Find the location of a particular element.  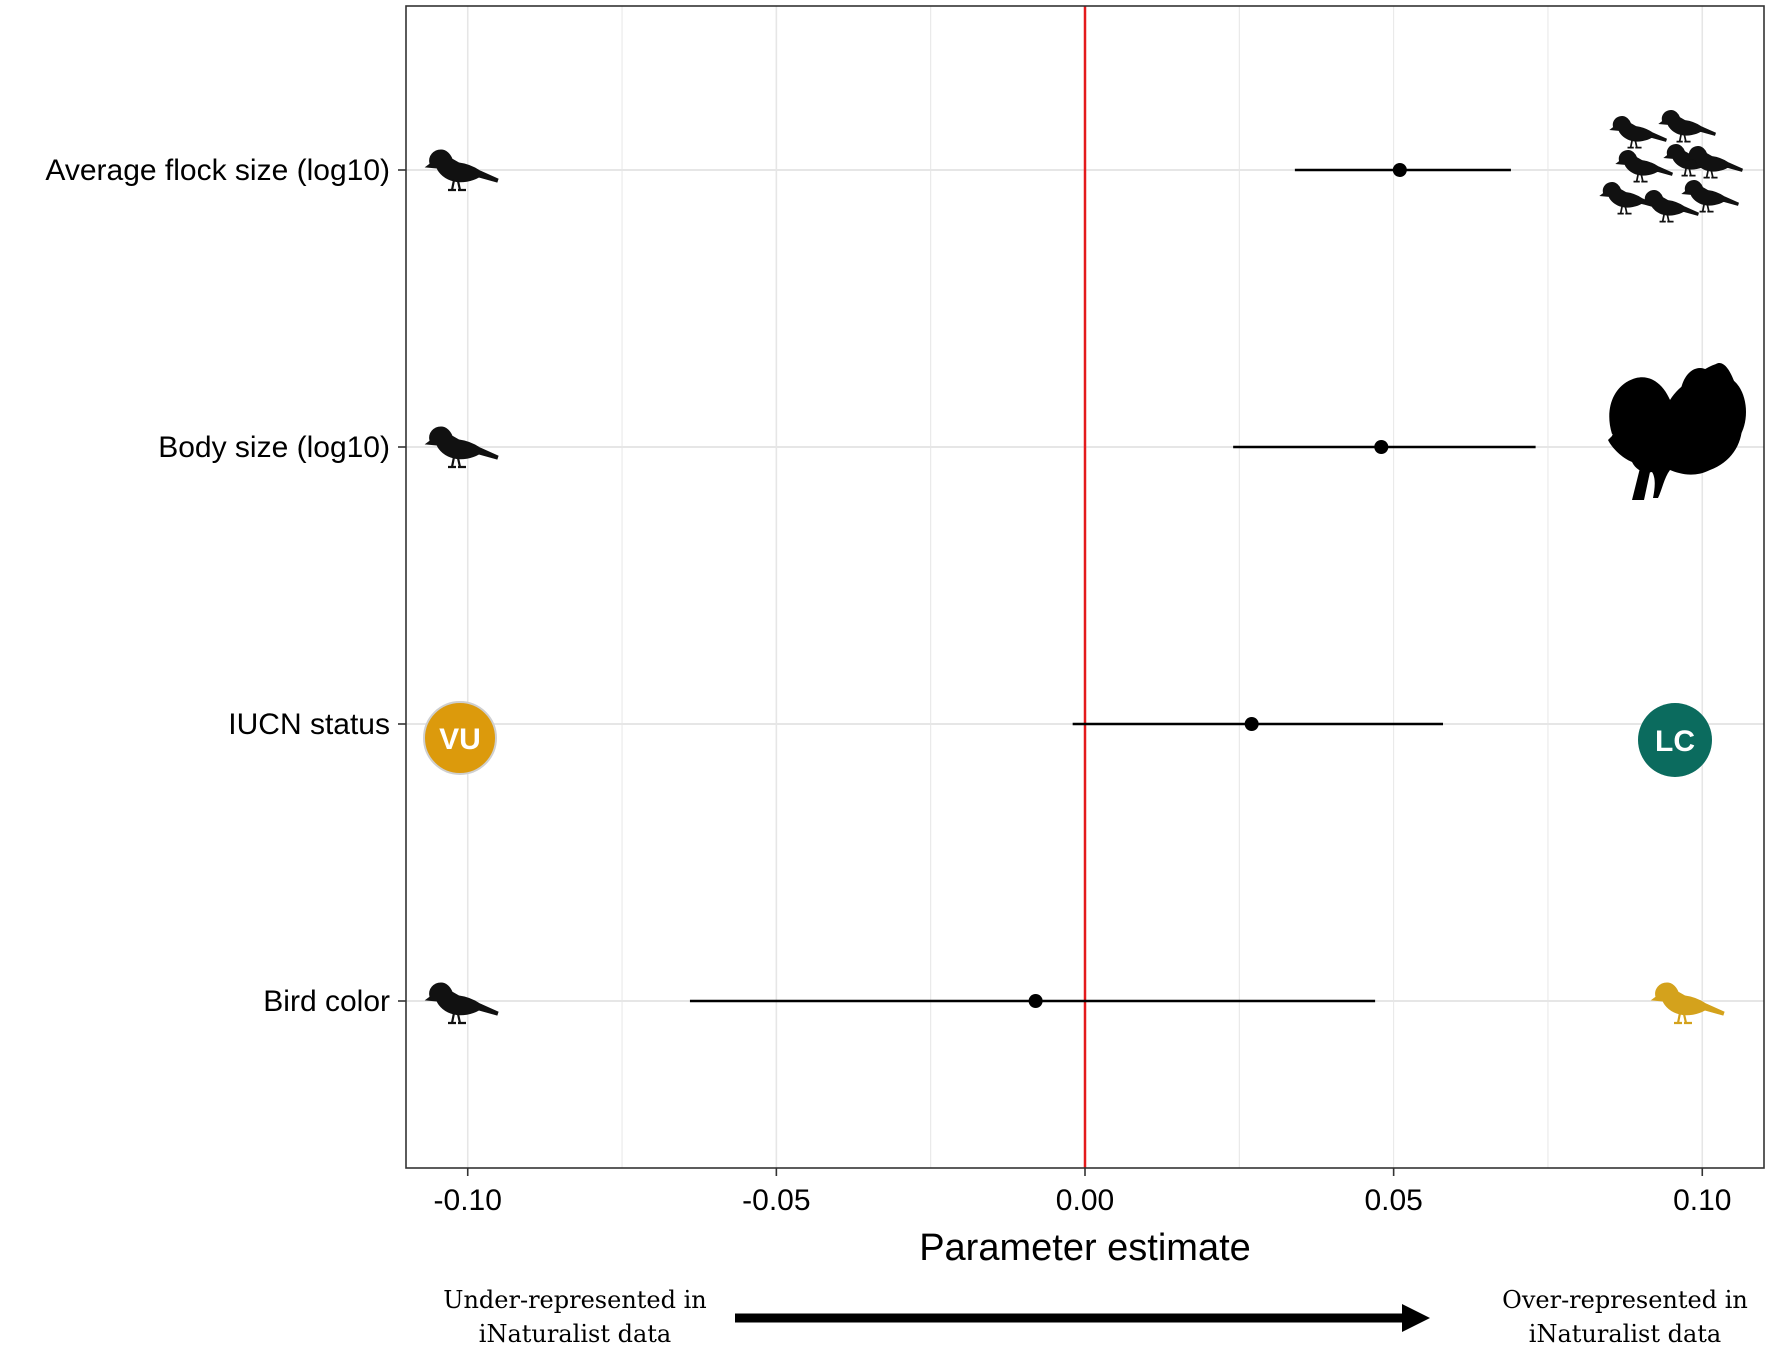

over-represented-caption: Over-represented in iNaturalist data is located at coordinates (1625, 1317).